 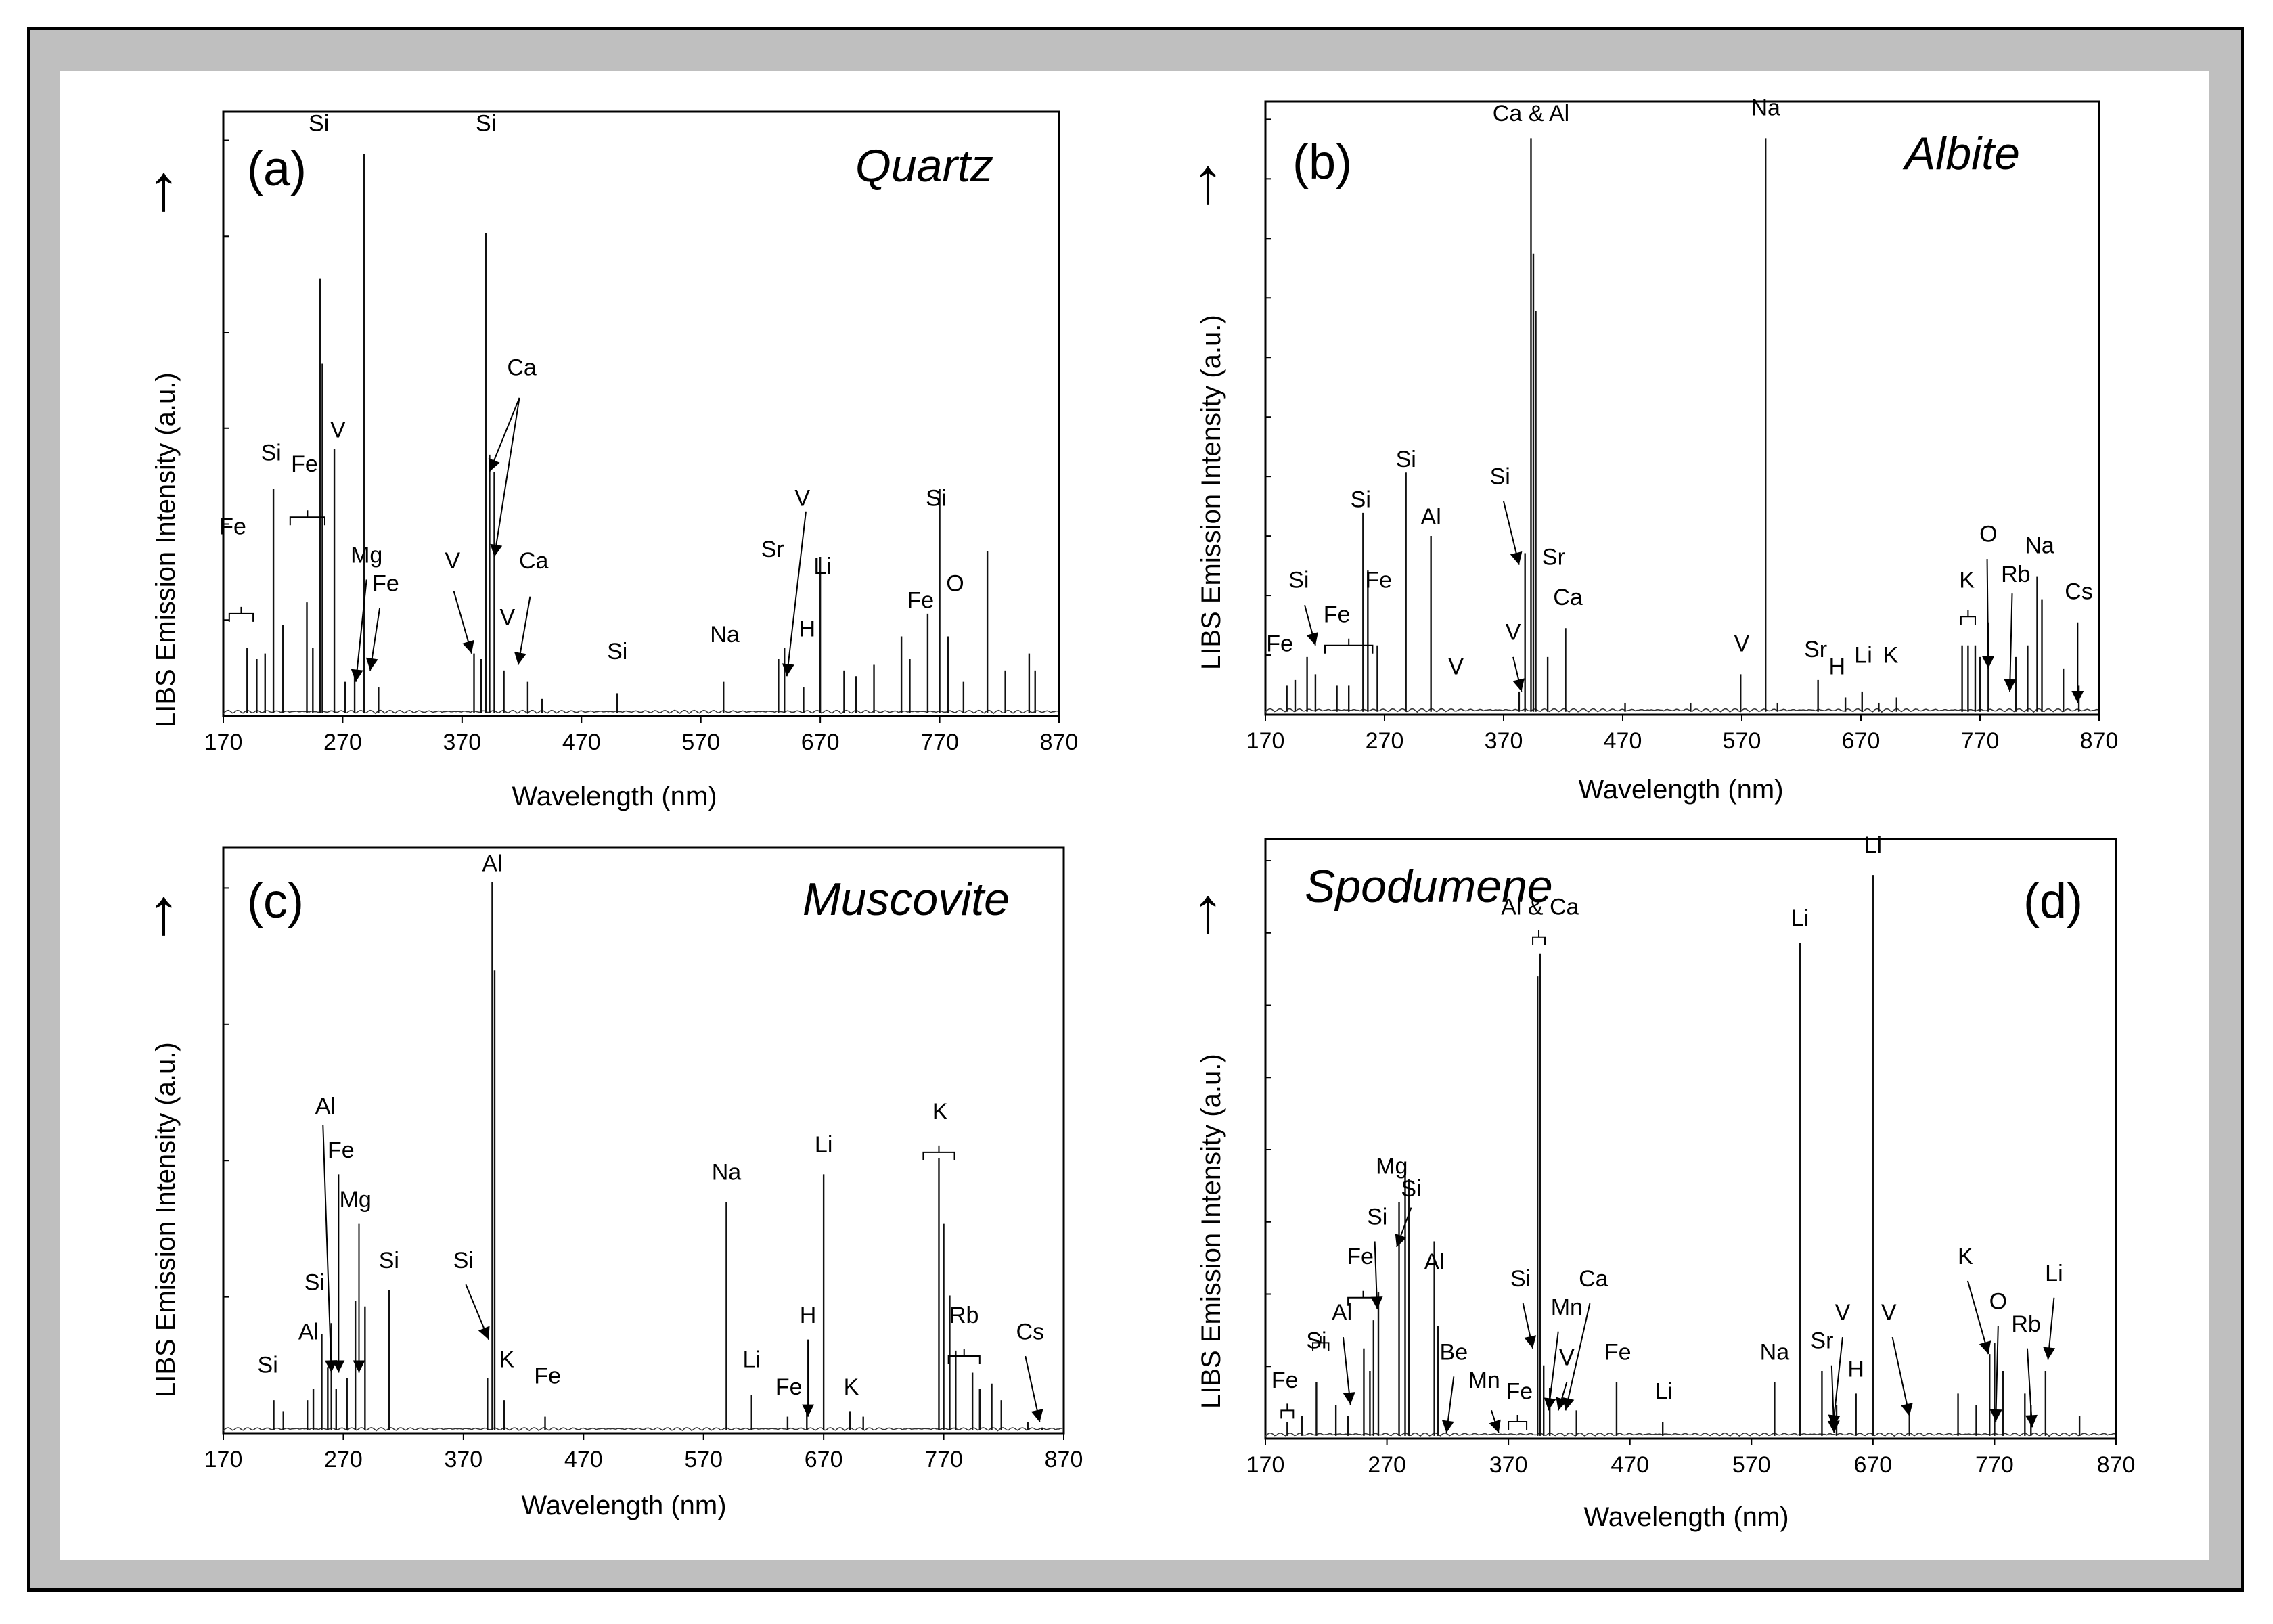 What do you see at coordinates (1540, 907) in the screenshot?
I see `element-label: Al & Ca` at bounding box center [1540, 907].